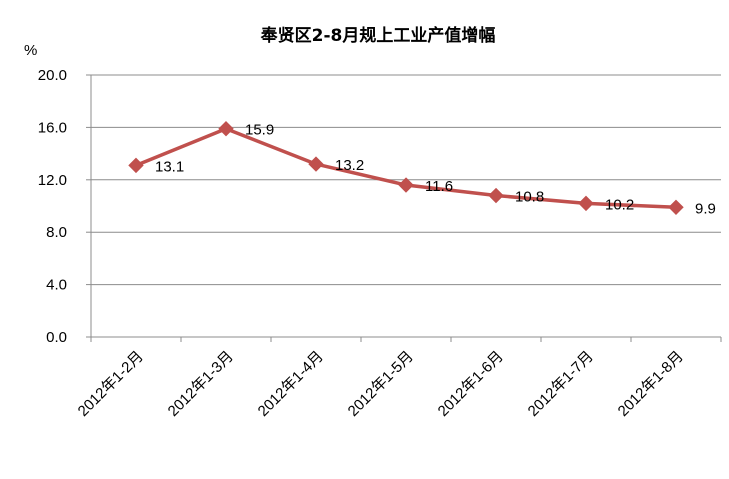 This screenshot has width=729, height=479. Describe the element at coordinates (64, 206) in the screenshot. I see `y-axis-ticks: 0.0 4.0 8.0 12.0 16.0 20.0` at that location.